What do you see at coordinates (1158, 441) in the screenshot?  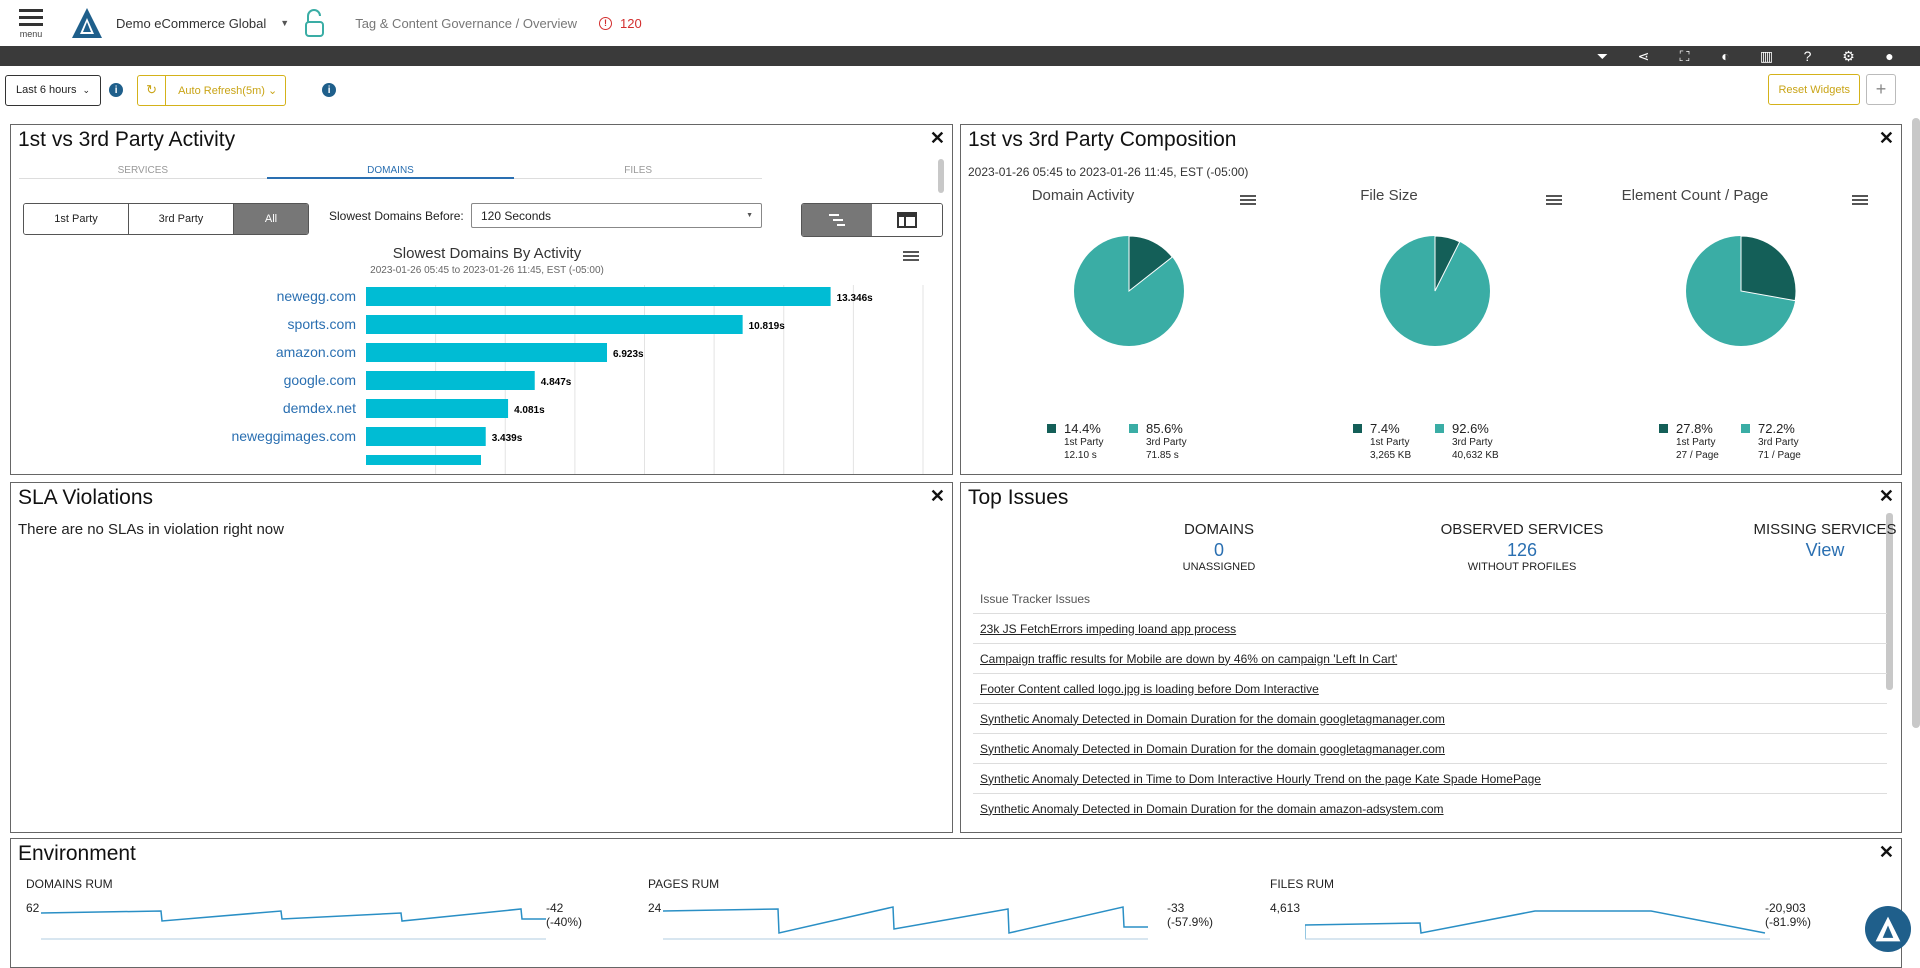 I see `legend-third: 85.6% 3rd Party 71.85 s` at bounding box center [1158, 441].